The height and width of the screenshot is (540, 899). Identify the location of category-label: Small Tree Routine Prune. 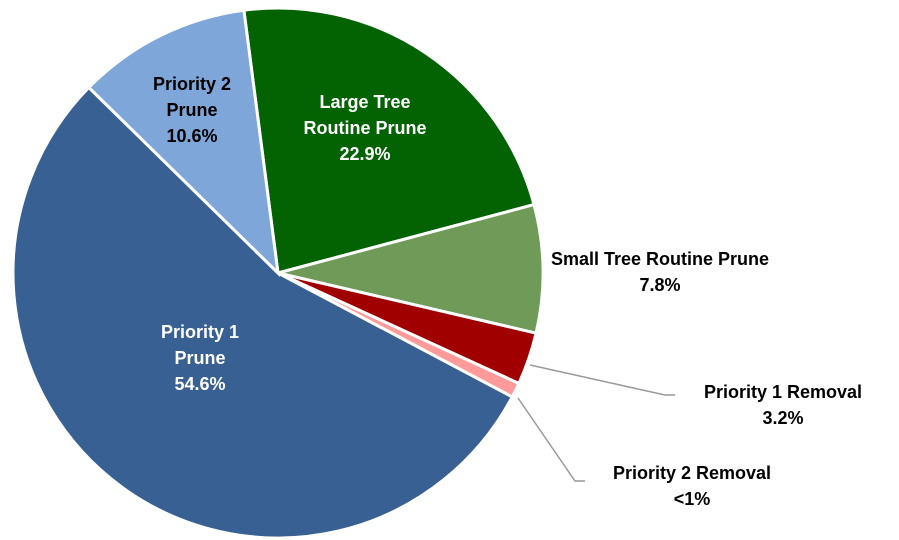
(660, 259).